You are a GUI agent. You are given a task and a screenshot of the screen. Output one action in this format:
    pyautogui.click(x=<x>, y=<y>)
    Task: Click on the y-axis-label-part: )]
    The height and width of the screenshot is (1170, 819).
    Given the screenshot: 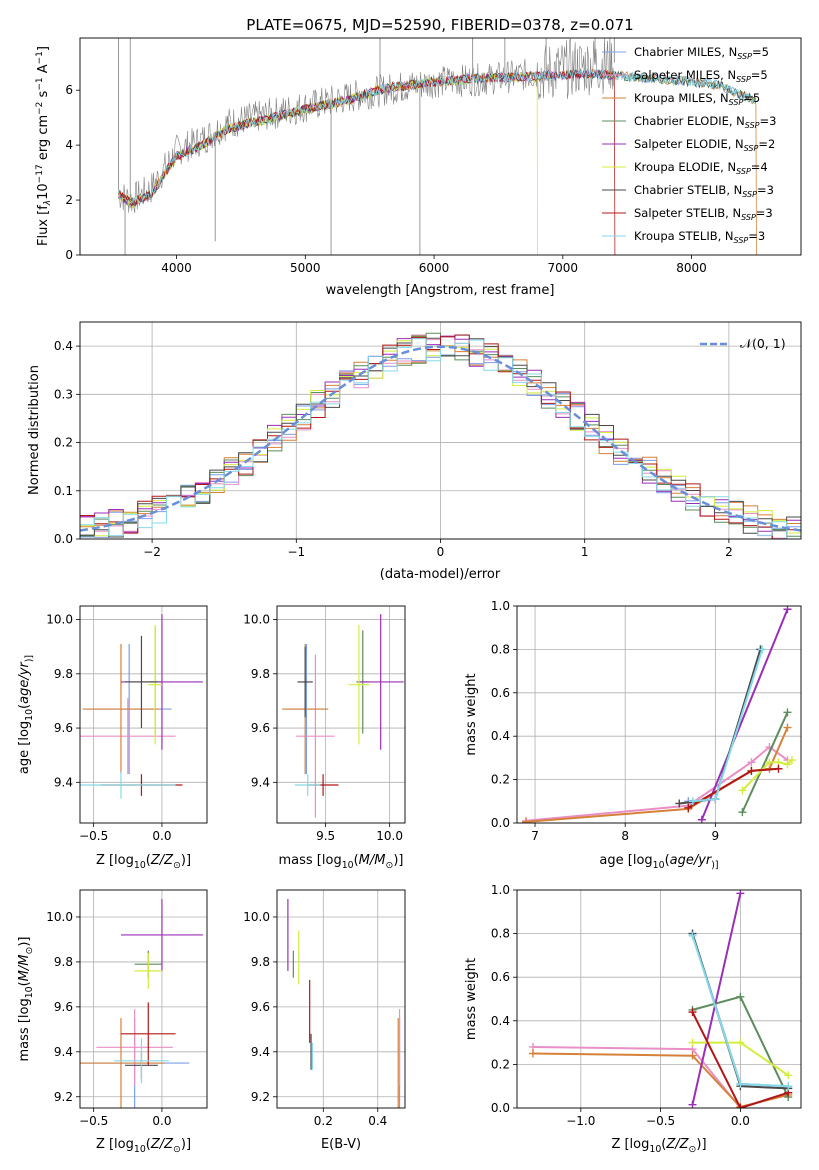 What is the action you would take?
    pyautogui.click(x=24, y=942)
    